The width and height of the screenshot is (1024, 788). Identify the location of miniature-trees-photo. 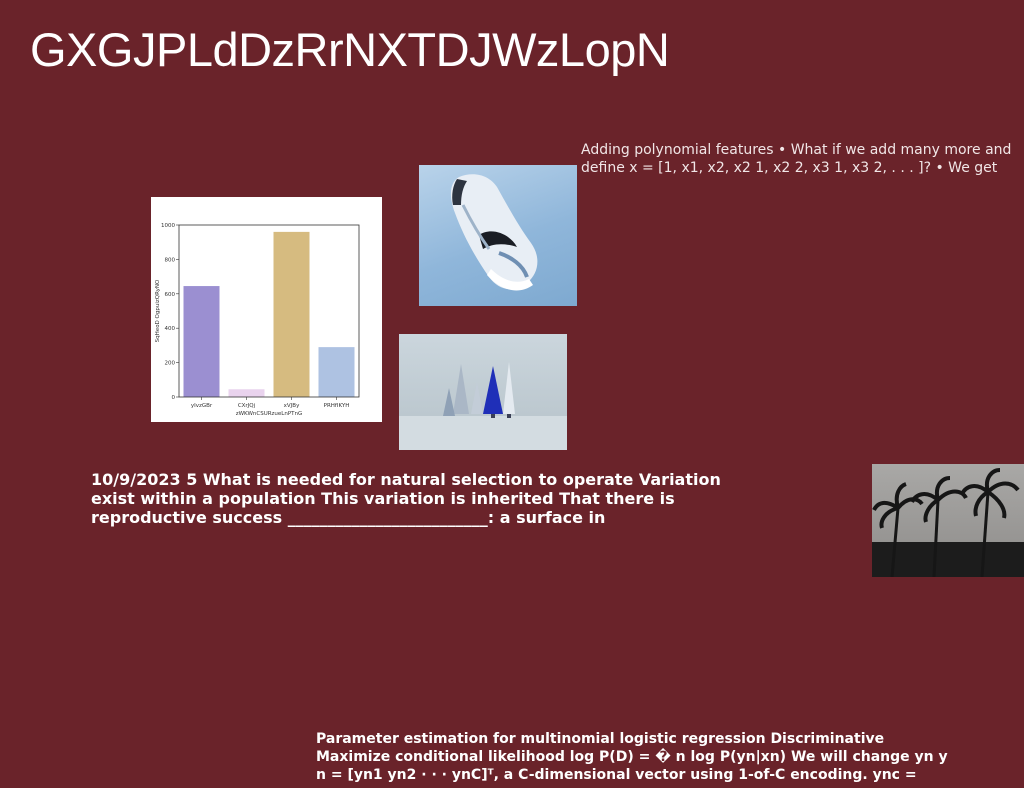
(483, 392).